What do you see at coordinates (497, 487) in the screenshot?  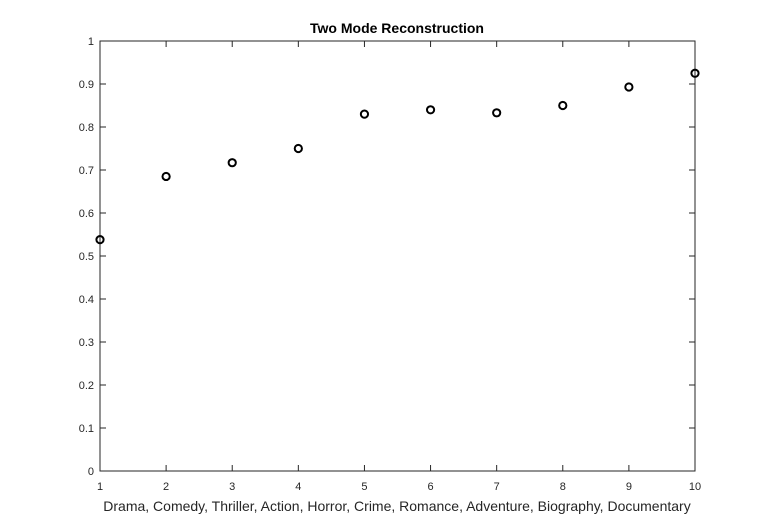 I see `x-tick-label: 7` at bounding box center [497, 487].